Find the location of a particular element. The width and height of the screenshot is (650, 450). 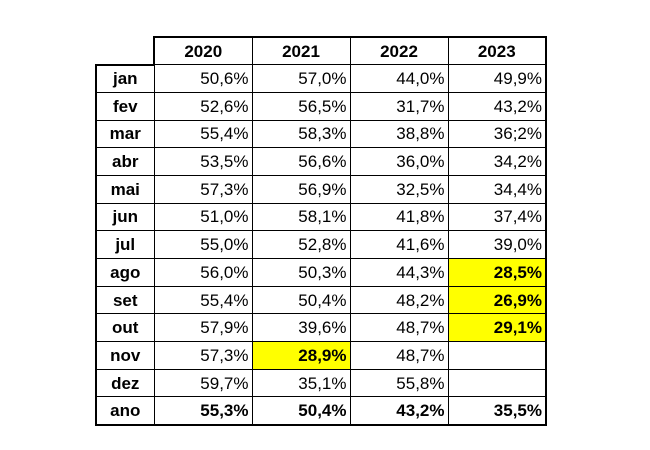

column-header-2020: 2020 is located at coordinates (203, 51).